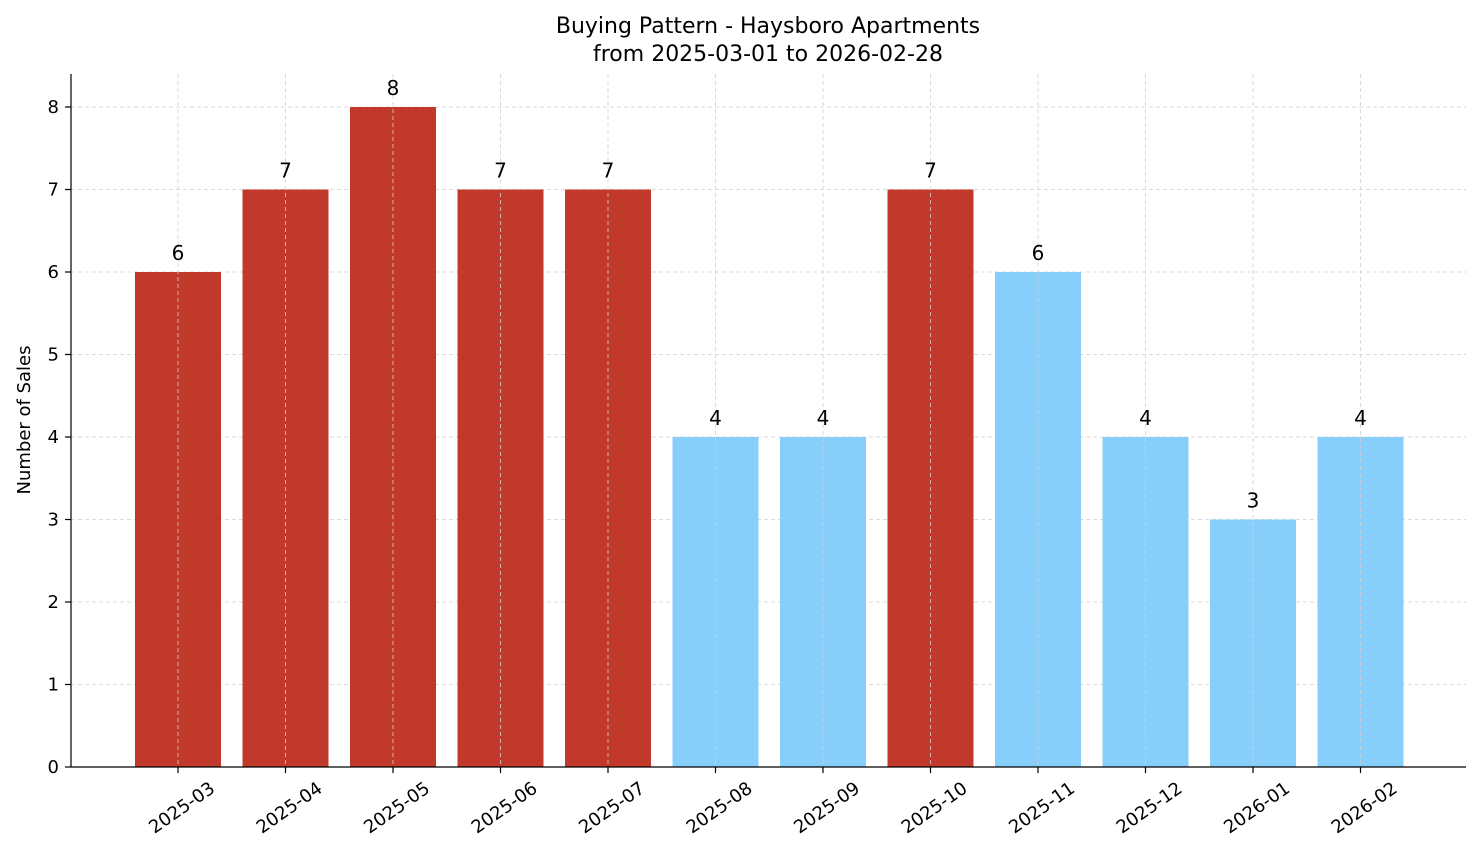  I want to click on x-tick-label: 2025-11, so click(1042, 808).